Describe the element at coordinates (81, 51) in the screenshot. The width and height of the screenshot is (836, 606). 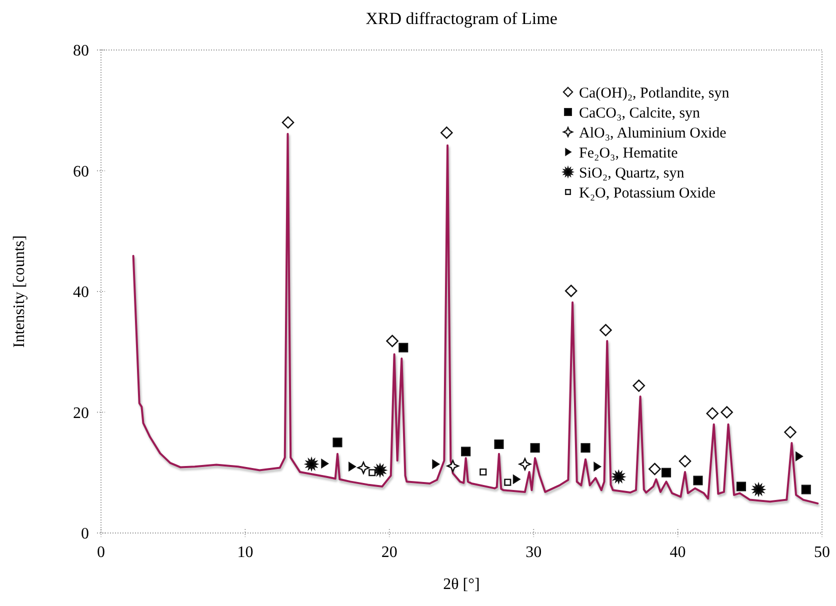
I see `y-tick-label: 80` at that location.